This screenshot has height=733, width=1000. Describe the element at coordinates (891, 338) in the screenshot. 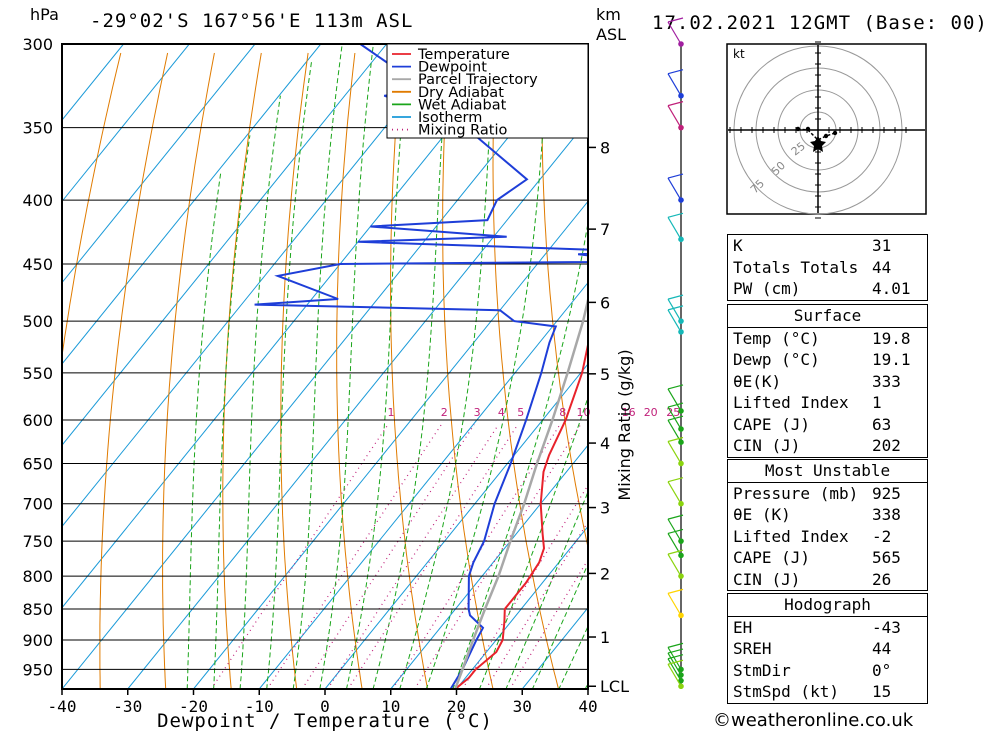

I see `index-value: 19.8` at that location.